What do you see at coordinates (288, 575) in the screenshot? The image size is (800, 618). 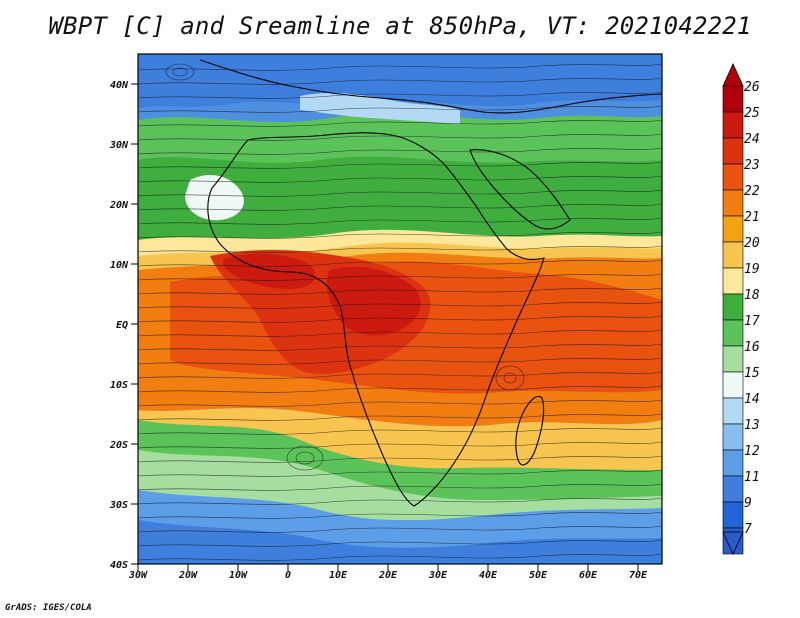 I see `lon-tick-label: 0` at bounding box center [288, 575].